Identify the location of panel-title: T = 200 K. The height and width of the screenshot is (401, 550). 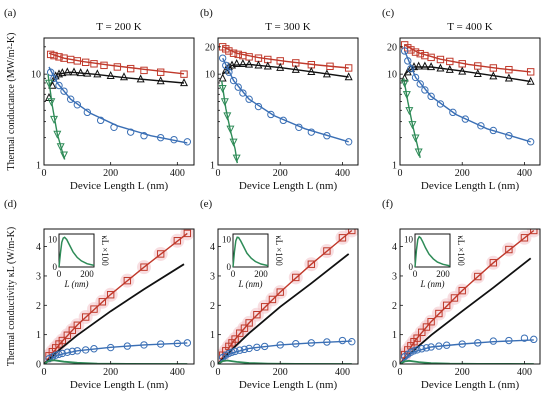
(118, 27).